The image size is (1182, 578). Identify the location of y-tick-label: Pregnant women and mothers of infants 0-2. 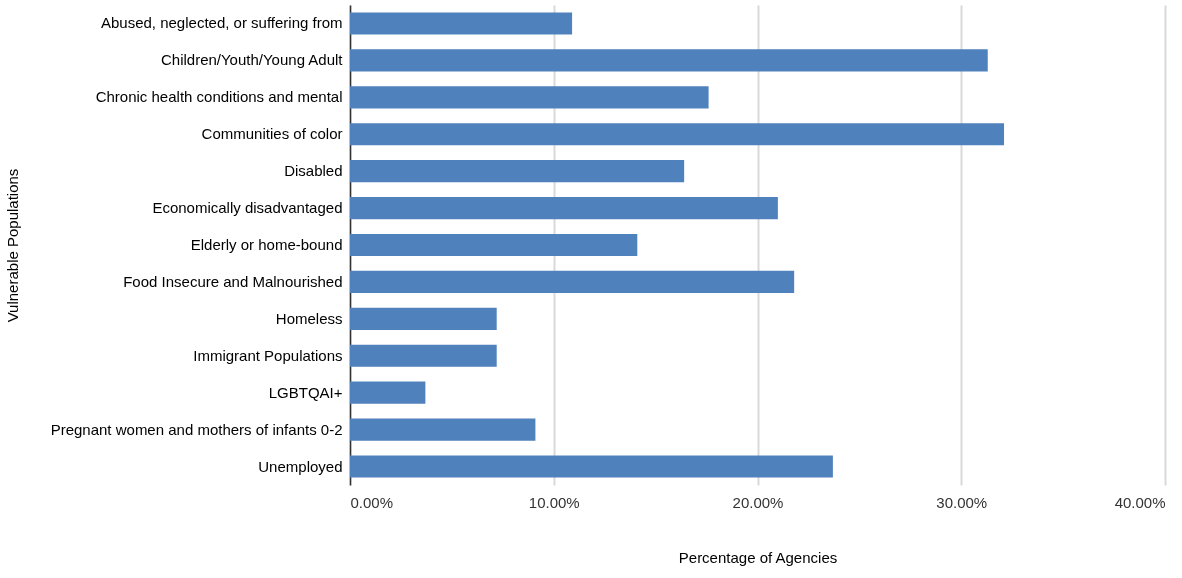
(196, 429).